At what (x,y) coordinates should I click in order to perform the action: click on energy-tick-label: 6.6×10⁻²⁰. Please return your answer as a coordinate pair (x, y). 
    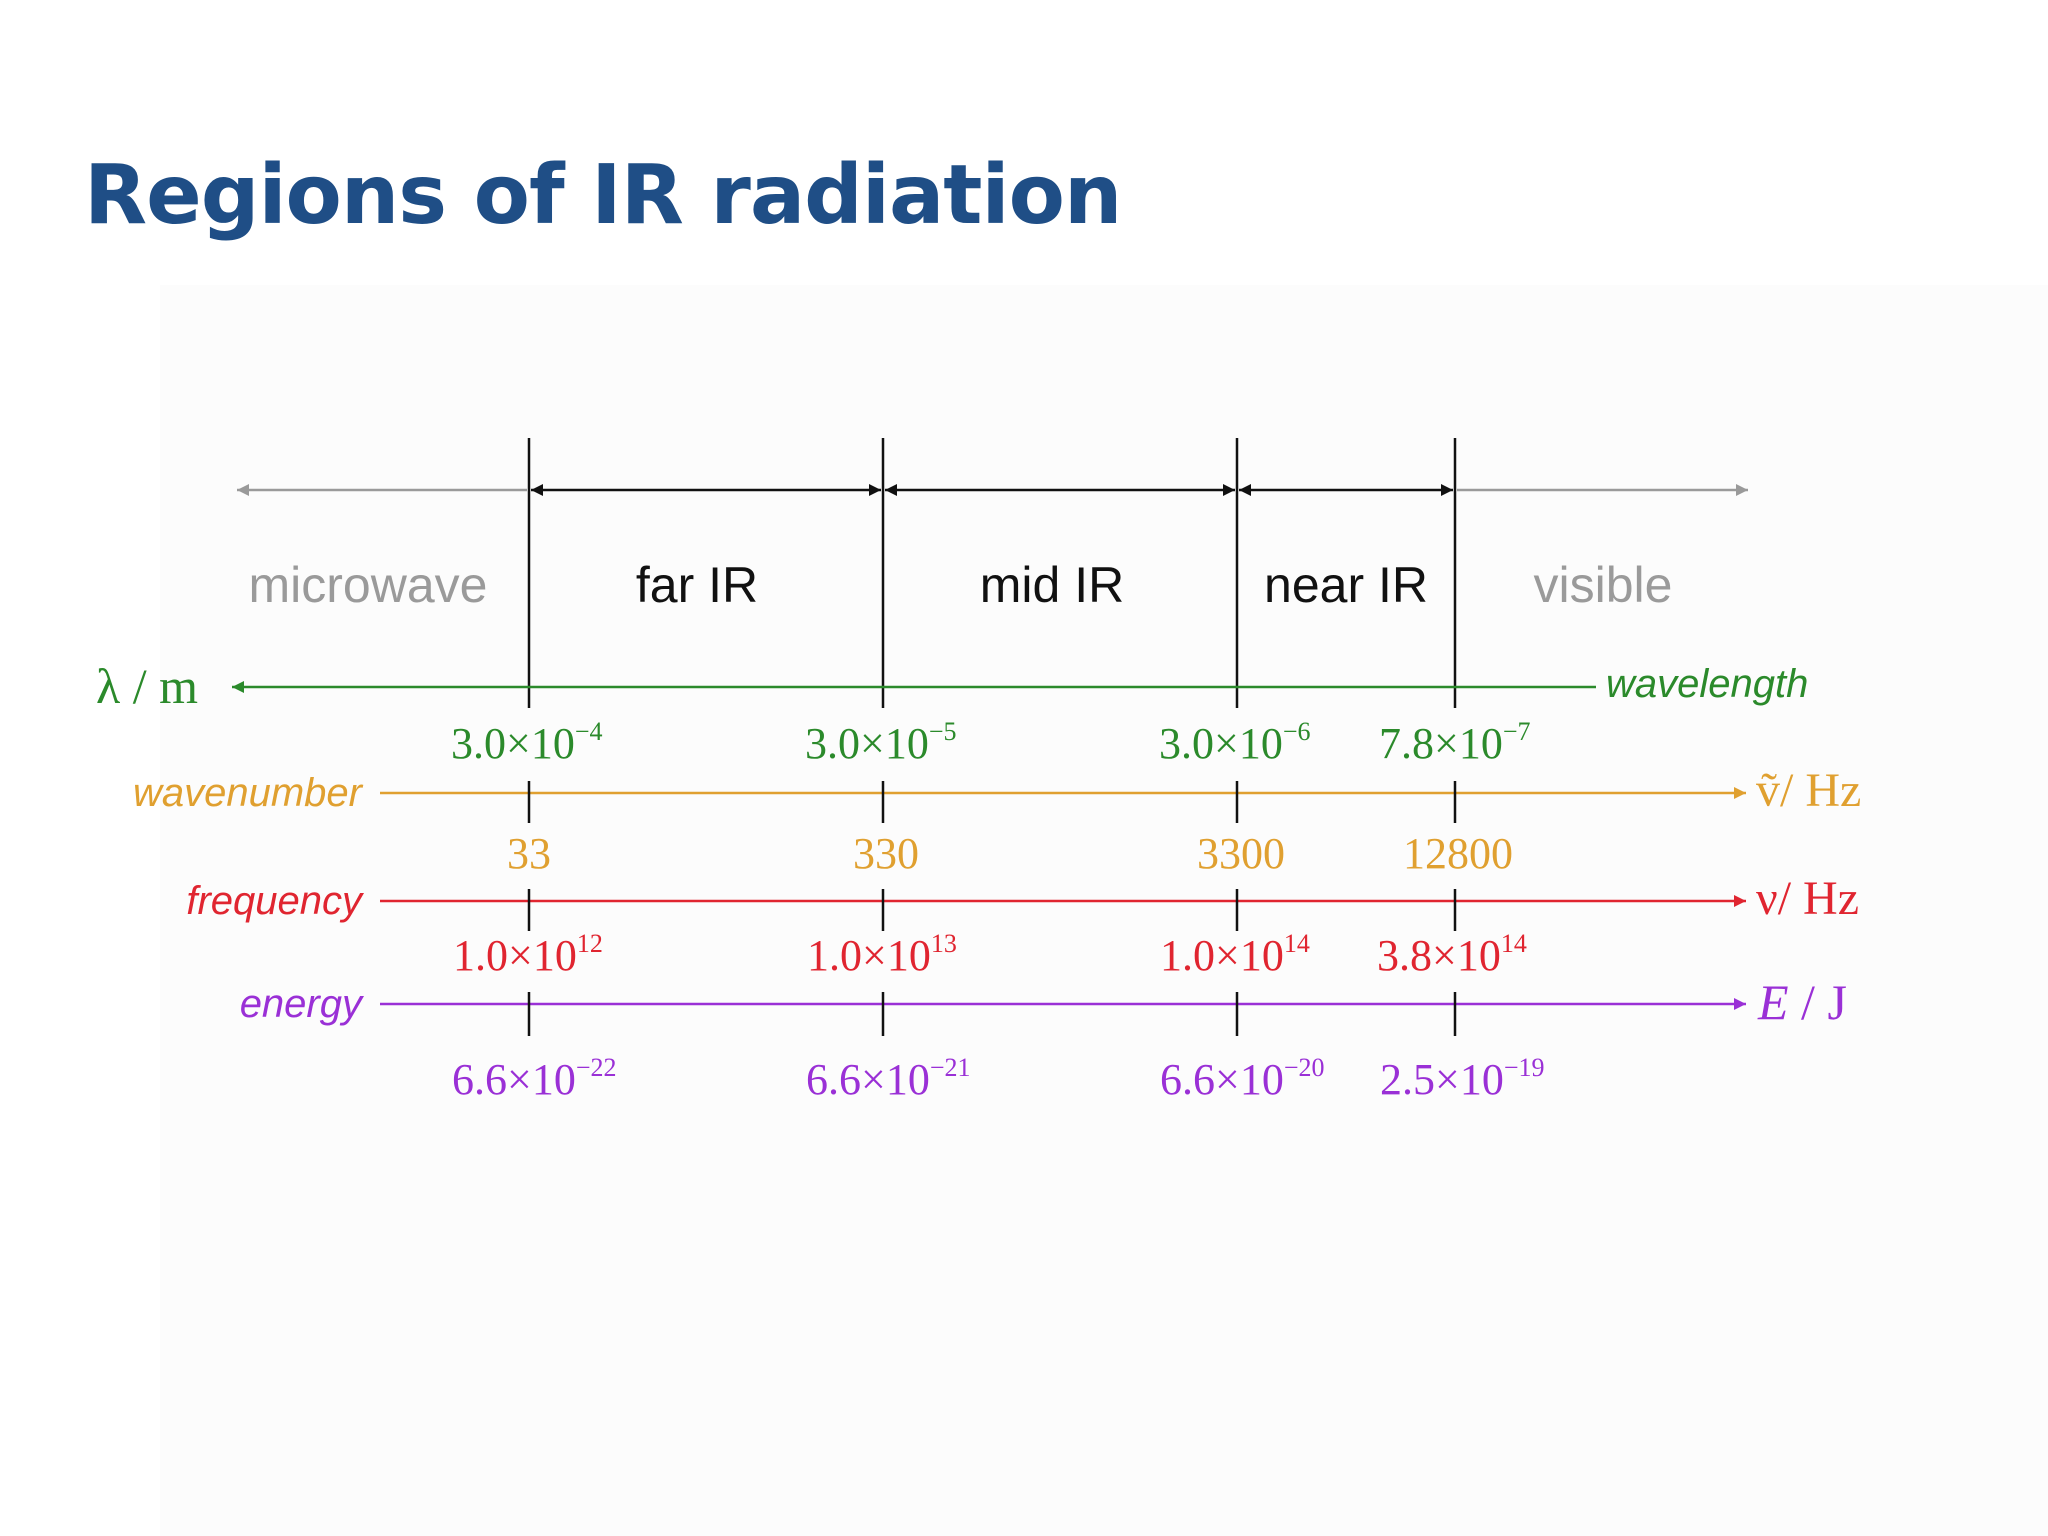
    Looking at the image, I should click on (1242, 1078).